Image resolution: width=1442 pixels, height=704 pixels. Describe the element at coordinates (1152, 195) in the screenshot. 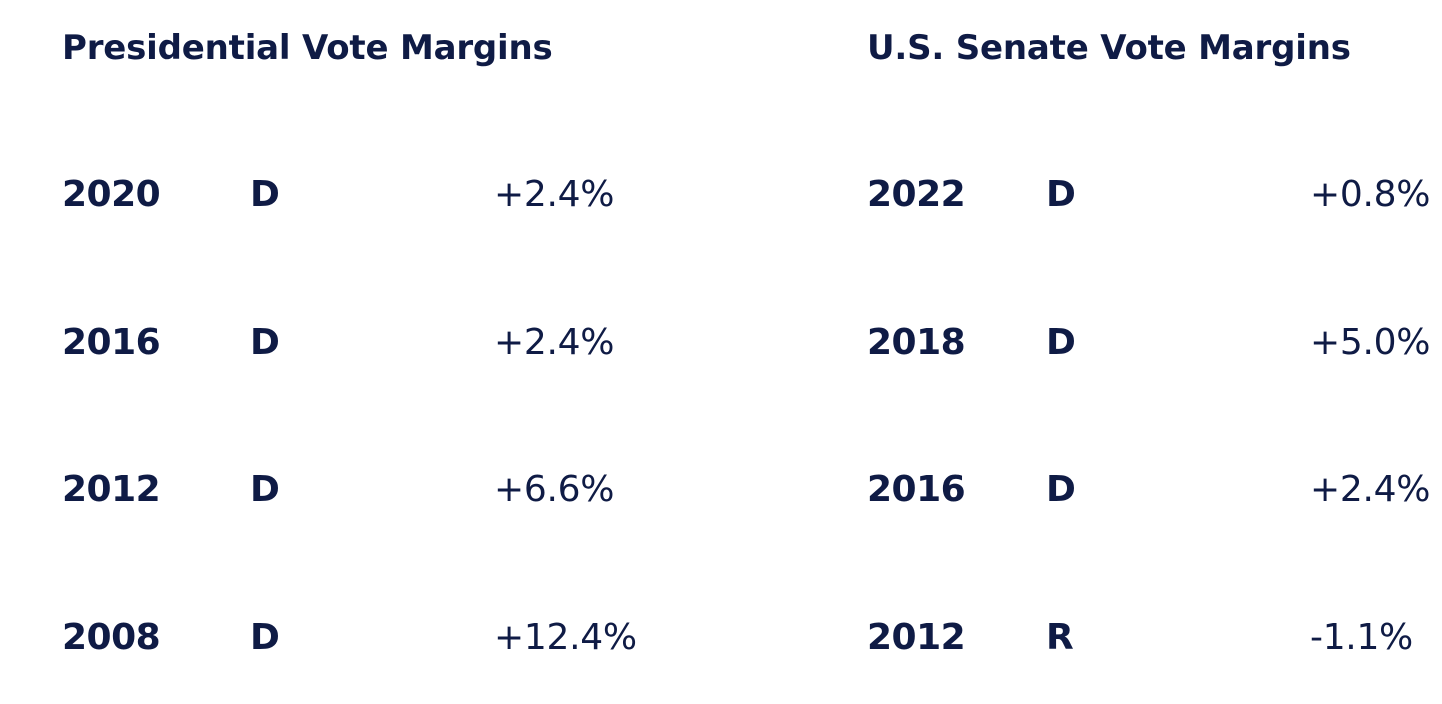

I see `senate-row: 2022 D +0.8%` at that location.